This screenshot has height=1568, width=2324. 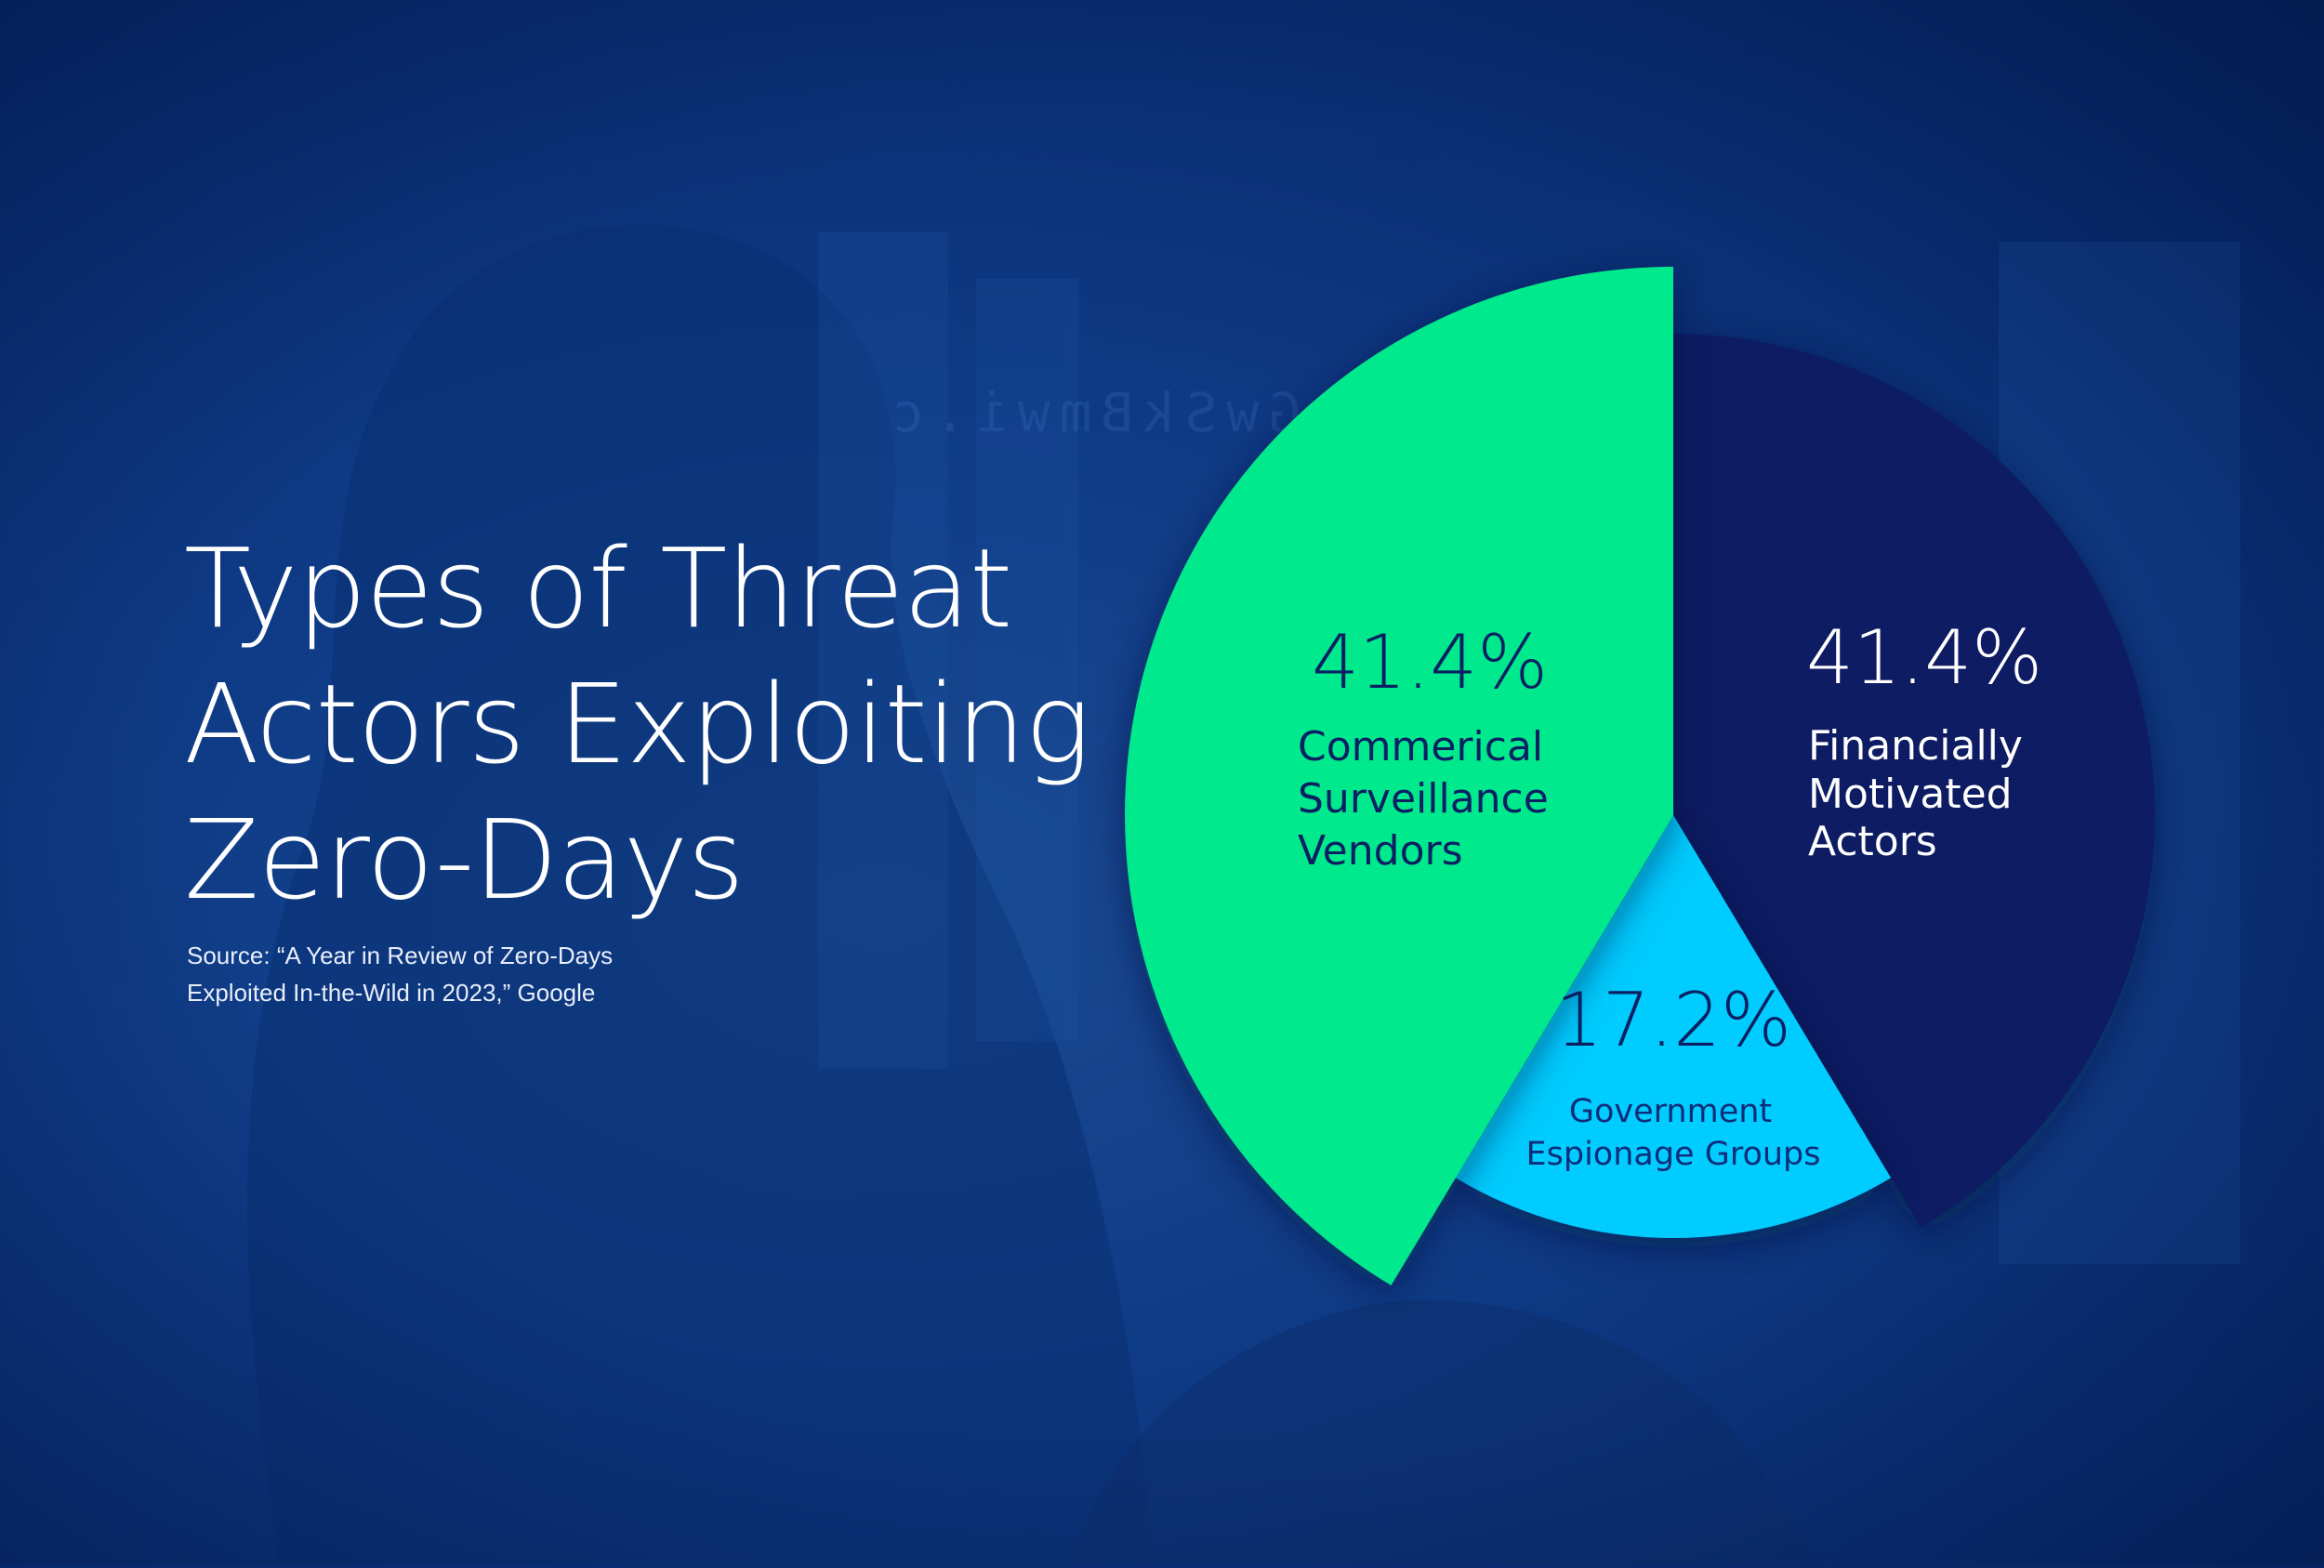 What do you see at coordinates (598, 588) in the screenshot?
I see `title-line-1: Types of Threat` at bounding box center [598, 588].